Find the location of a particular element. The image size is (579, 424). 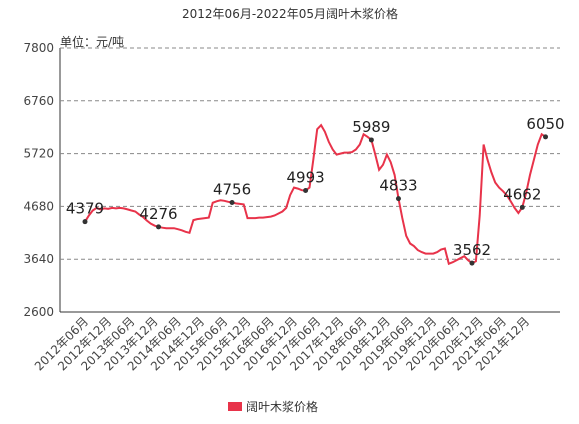

data-label: 4756 is located at coordinates (232, 190).